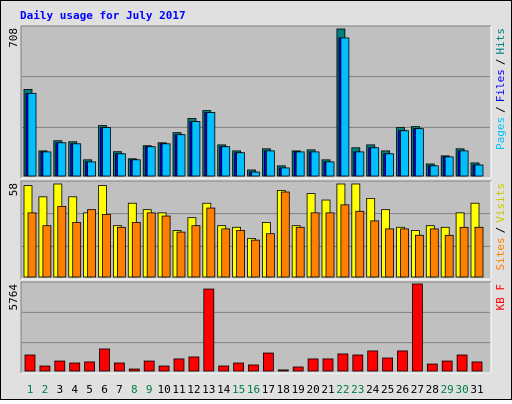 Image resolution: width=512 pixels, height=404 pixels. What do you see at coordinates (461, 389) in the screenshot?
I see `x-tick-label: 30` at bounding box center [461, 389].